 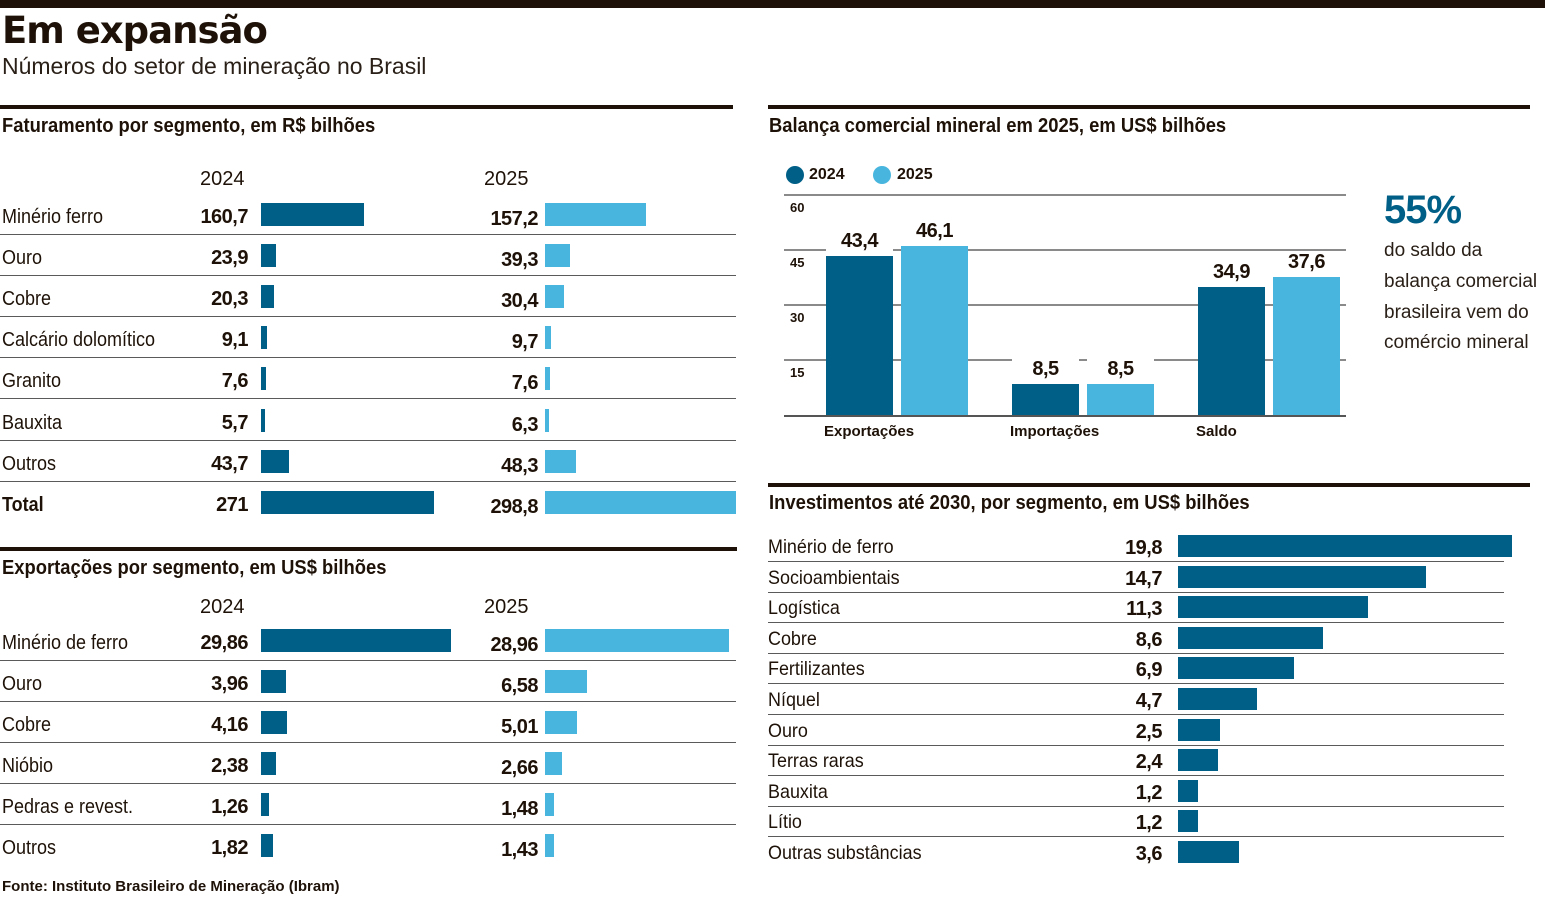 I want to click on year-header-2025-exp: 2025, so click(x=506, y=607).